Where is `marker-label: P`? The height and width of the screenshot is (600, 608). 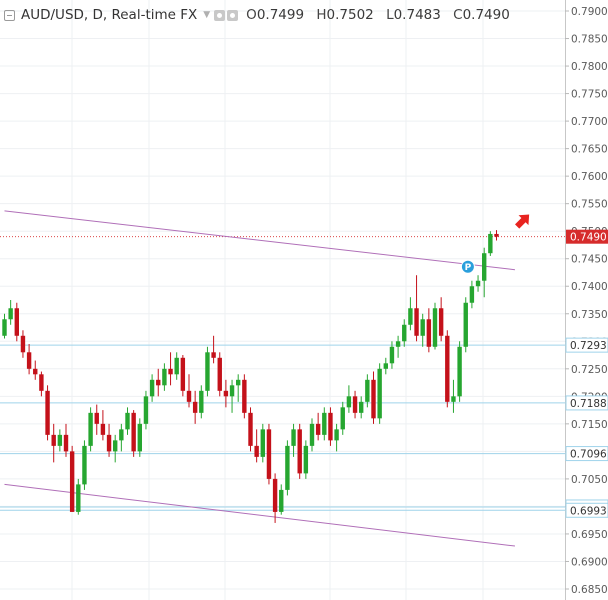 marker-label: P is located at coordinates (468, 268).